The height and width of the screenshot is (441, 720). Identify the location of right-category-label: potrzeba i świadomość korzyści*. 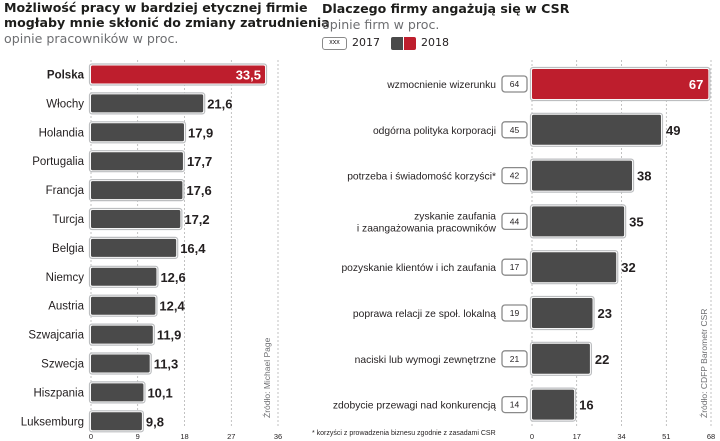
(421, 177).